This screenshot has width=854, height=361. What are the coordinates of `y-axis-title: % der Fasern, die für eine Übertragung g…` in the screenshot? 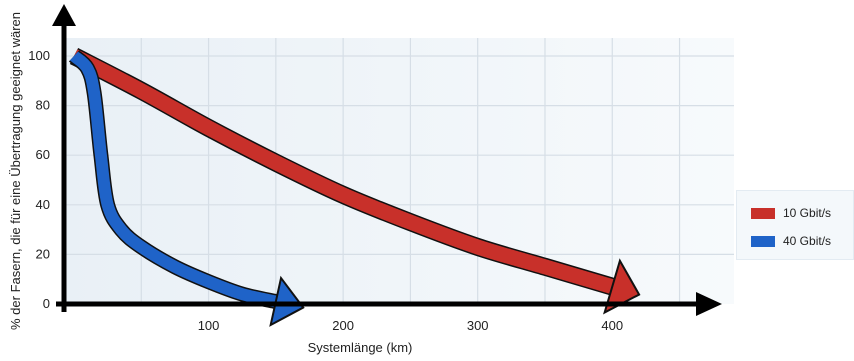 It's located at (15, 171).